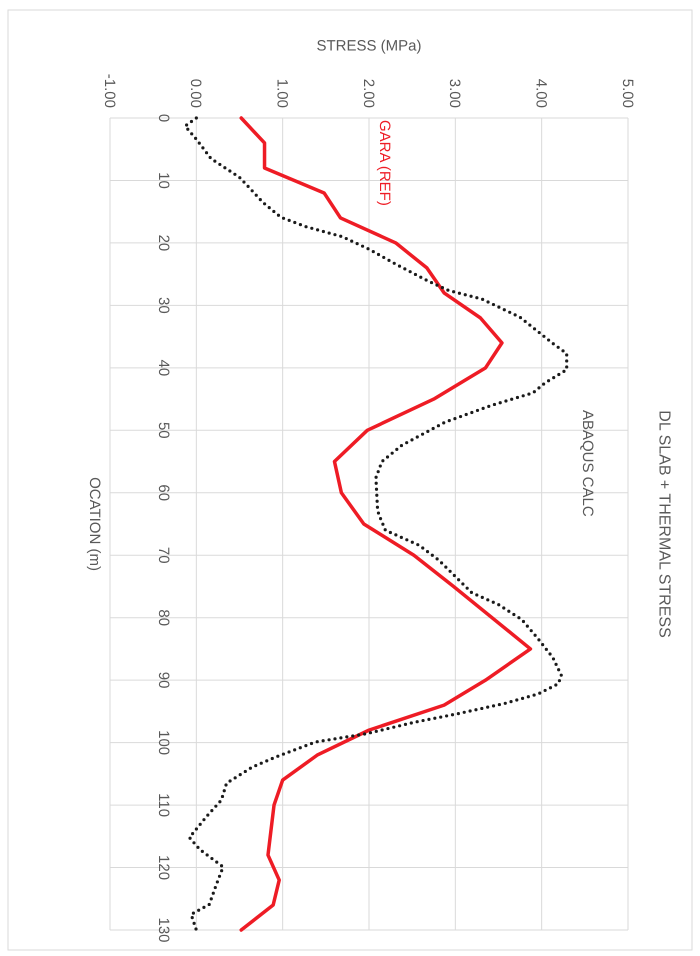 The image size is (700, 956). Describe the element at coordinates (281, 93) in the screenshot. I see `x-tick-label: 1.00` at that location.